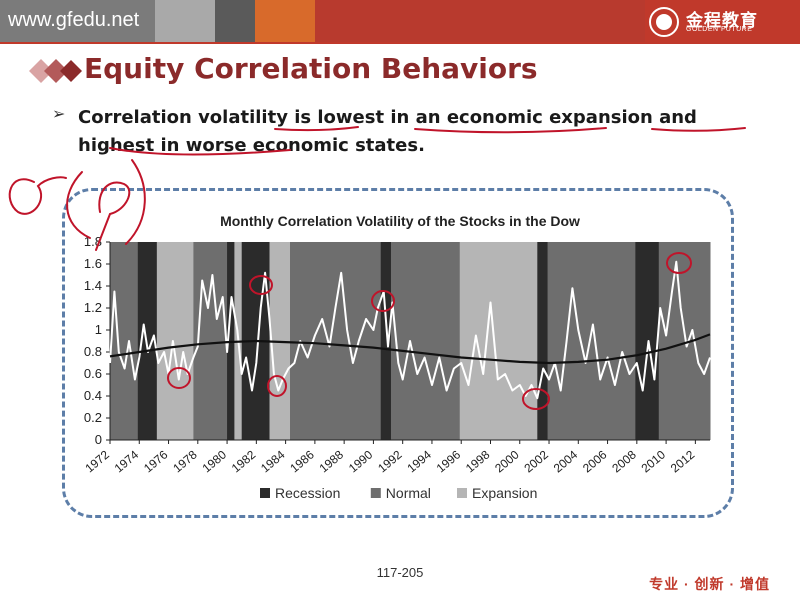 This screenshot has height=600, width=800. What do you see at coordinates (307, 493) in the screenshot?
I see `legend-label: Recession` at bounding box center [307, 493].